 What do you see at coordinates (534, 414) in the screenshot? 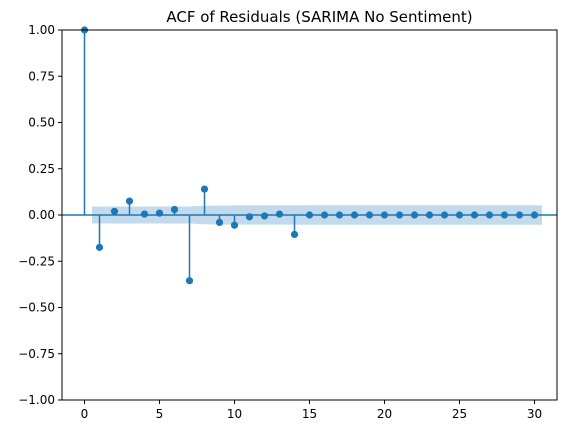
I see `x-tick-label: 30` at bounding box center [534, 414].